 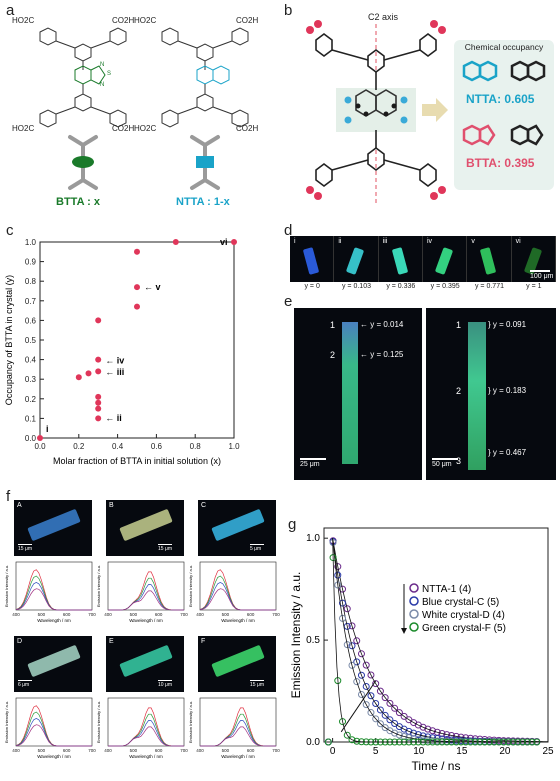 I want to click on fit-line, so click(x=440, y=640).